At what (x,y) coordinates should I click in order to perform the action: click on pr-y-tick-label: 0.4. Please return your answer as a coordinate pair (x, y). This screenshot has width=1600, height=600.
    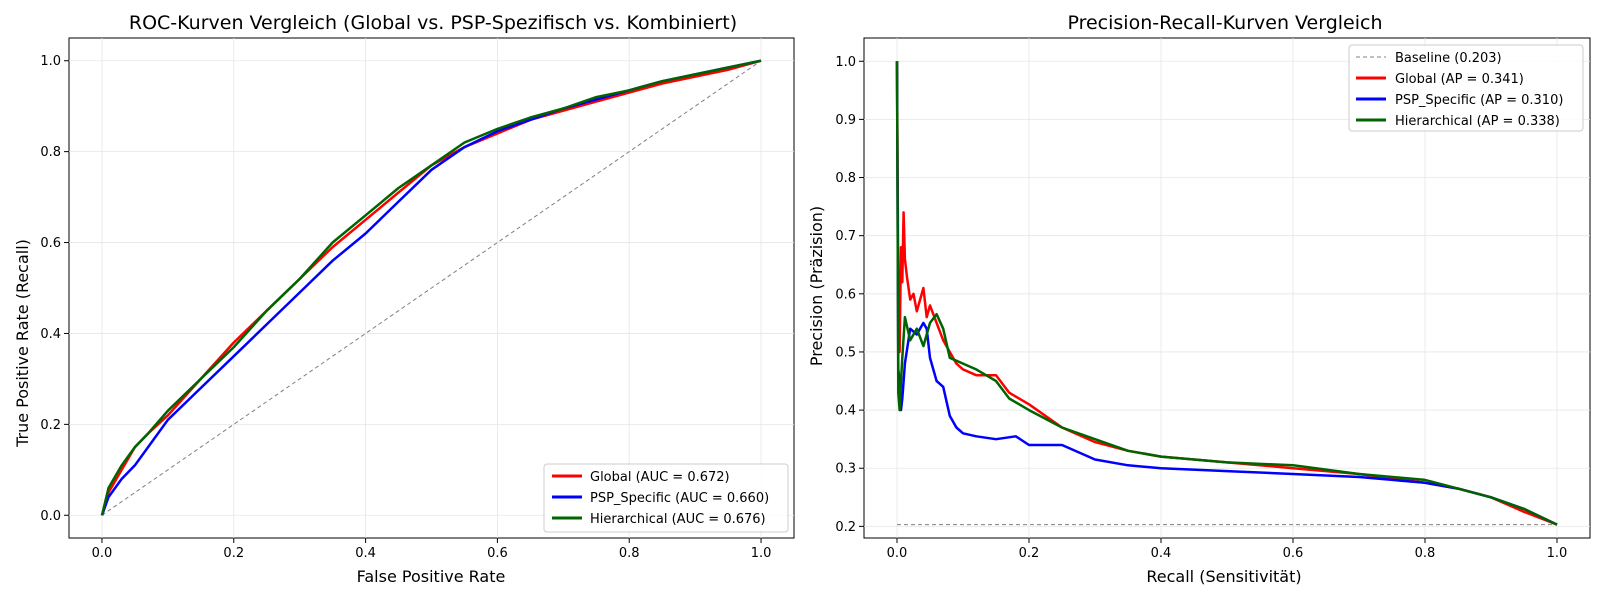
    Looking at the image, I should click on (845, 411).